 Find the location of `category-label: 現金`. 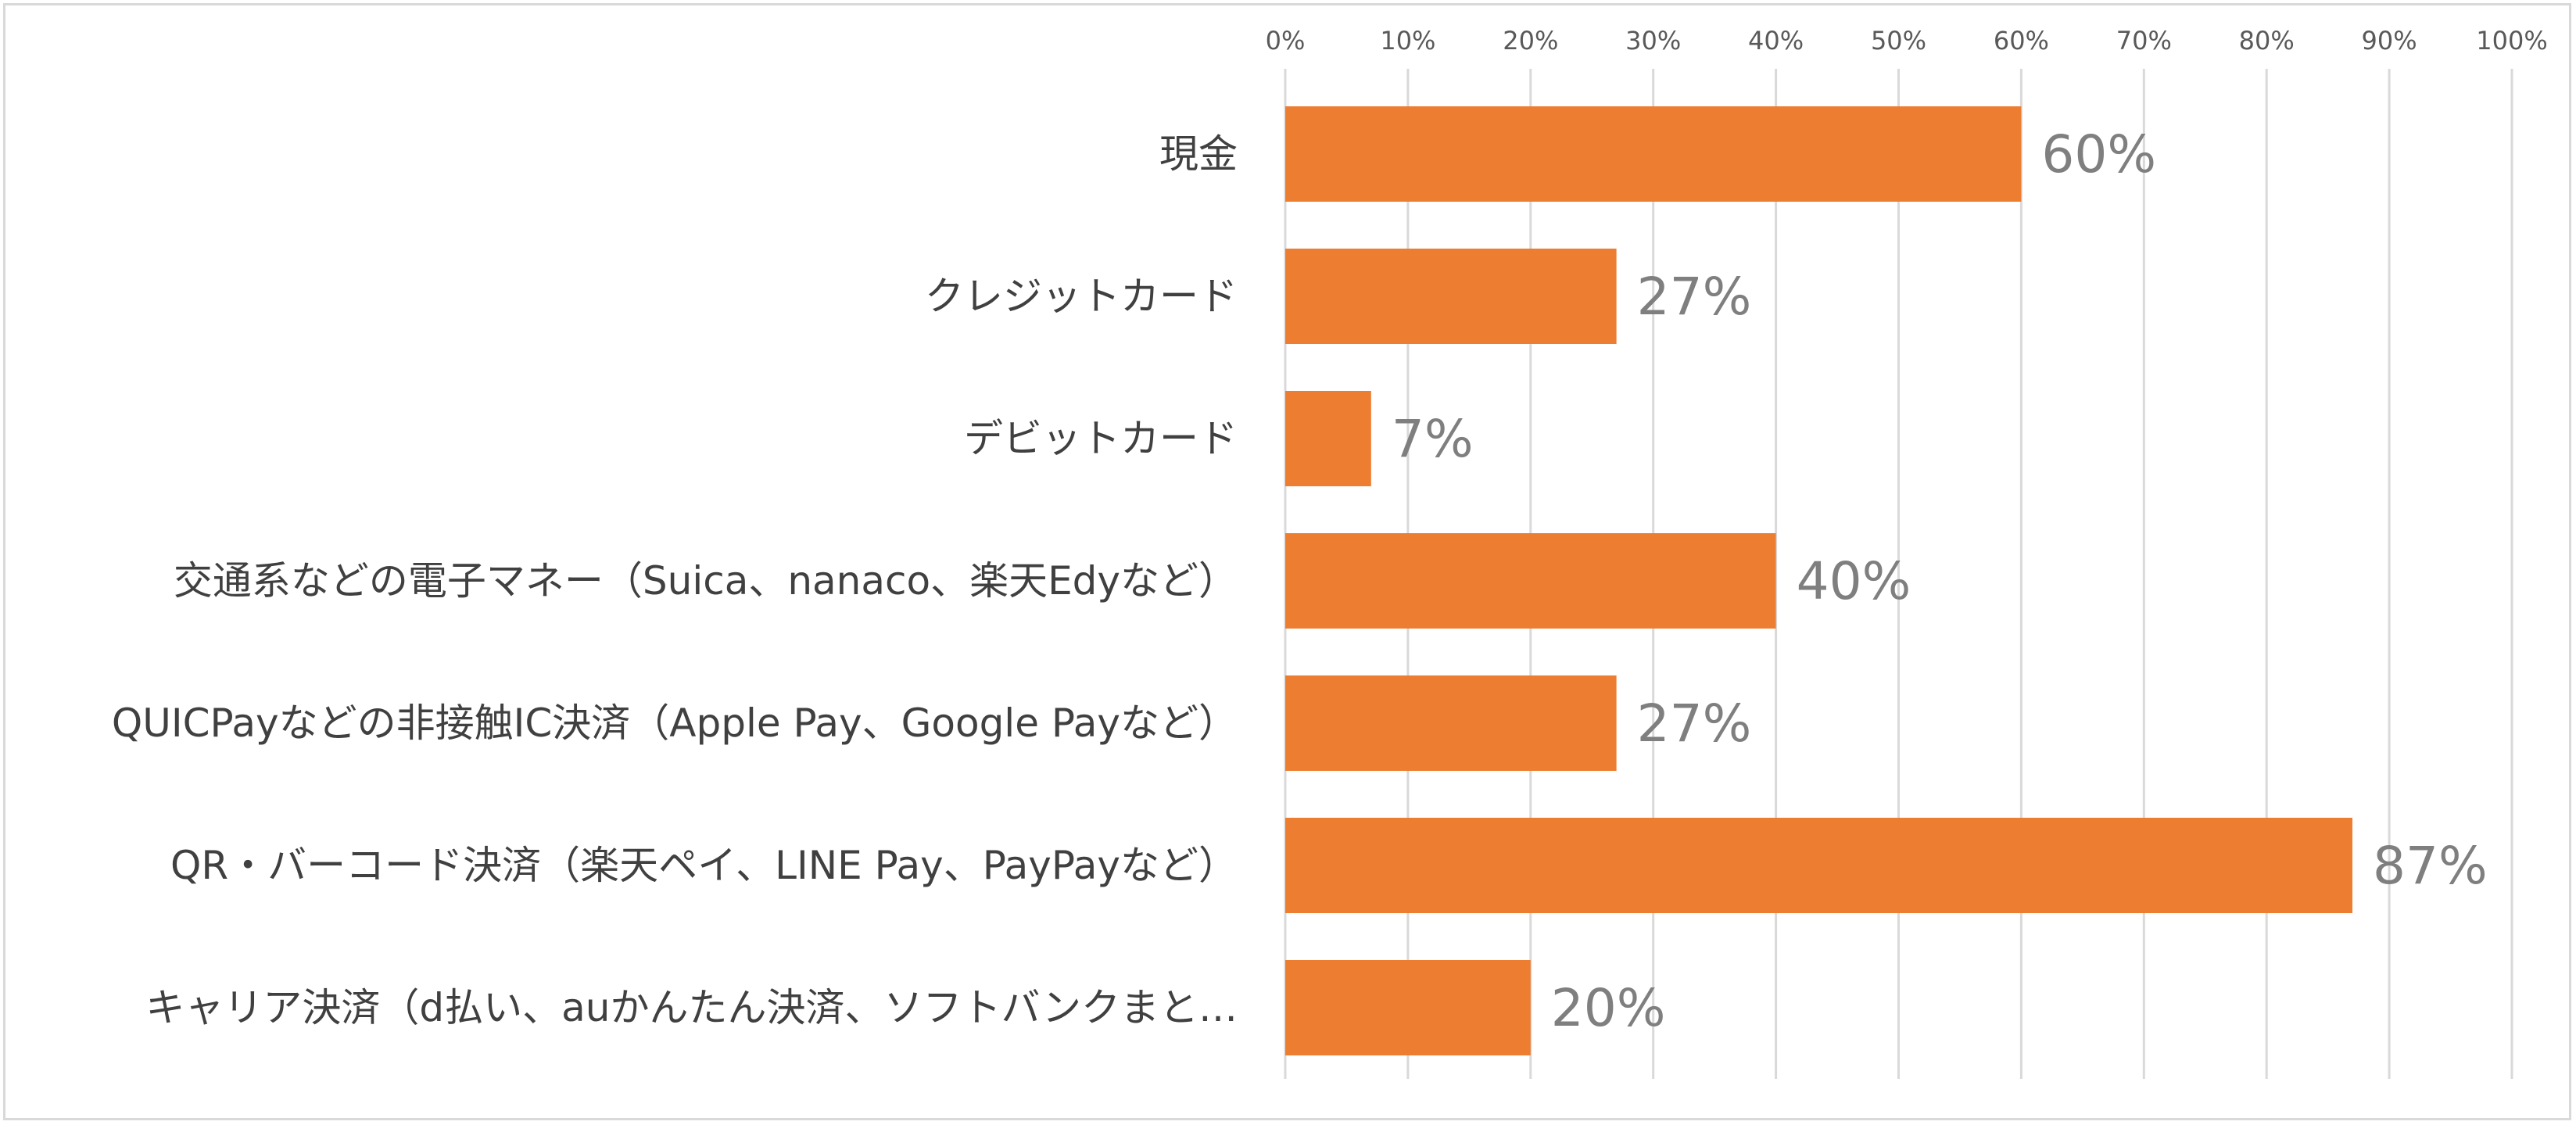

category-label: 現金 is located at coordinates (1198, 154).